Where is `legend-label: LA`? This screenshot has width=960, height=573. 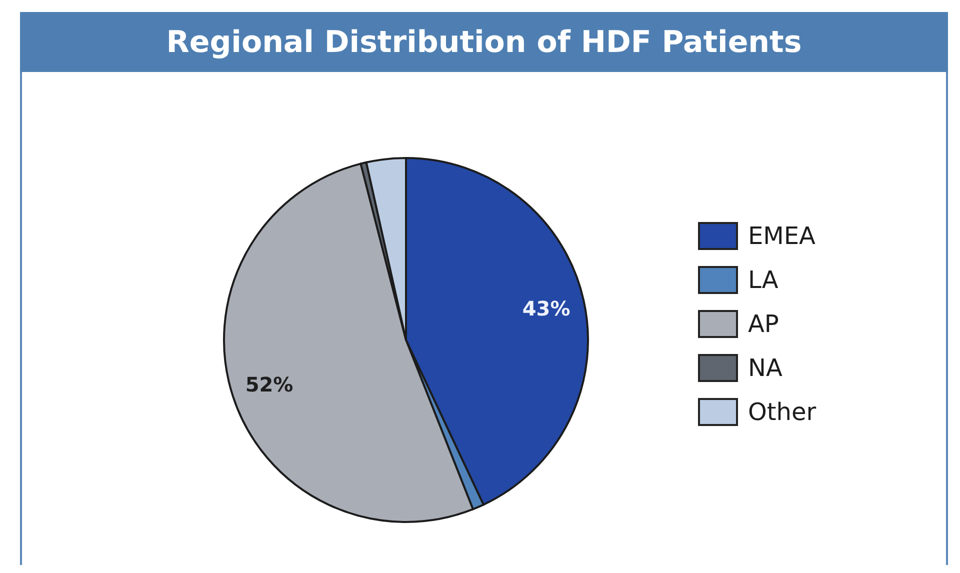
legend-label: LA is located at coordinates (763, 280).